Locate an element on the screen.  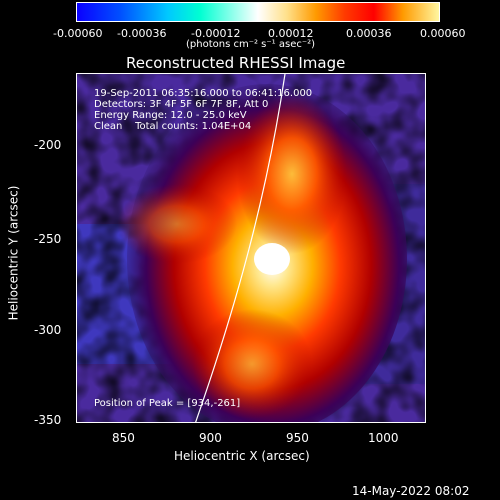
colorbar-tick: -0.00060 is located at coordinates (78, 33).